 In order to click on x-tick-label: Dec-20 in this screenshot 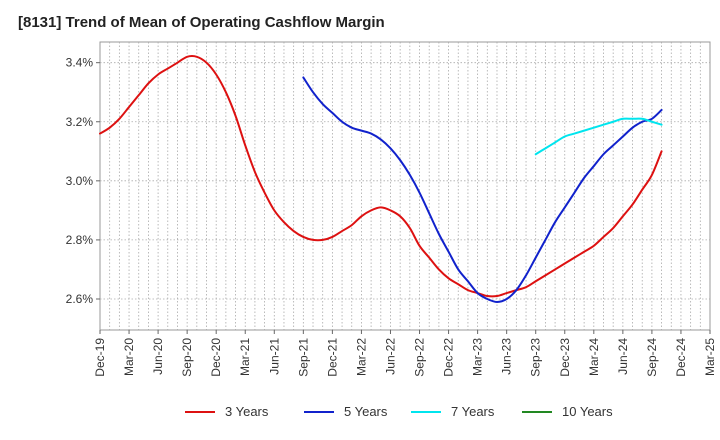, I will do `click(216, 357)`.